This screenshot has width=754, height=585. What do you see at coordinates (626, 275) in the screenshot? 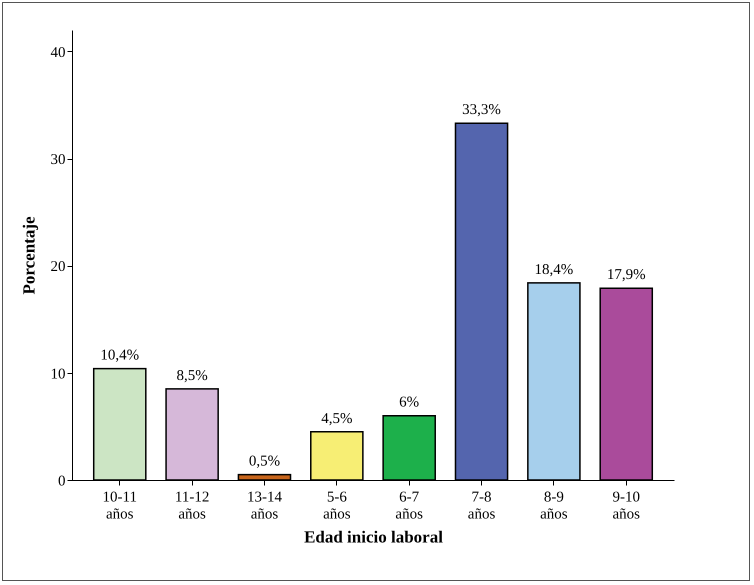
I see `data-label: 17,9%` at bounding box center [626, 275].